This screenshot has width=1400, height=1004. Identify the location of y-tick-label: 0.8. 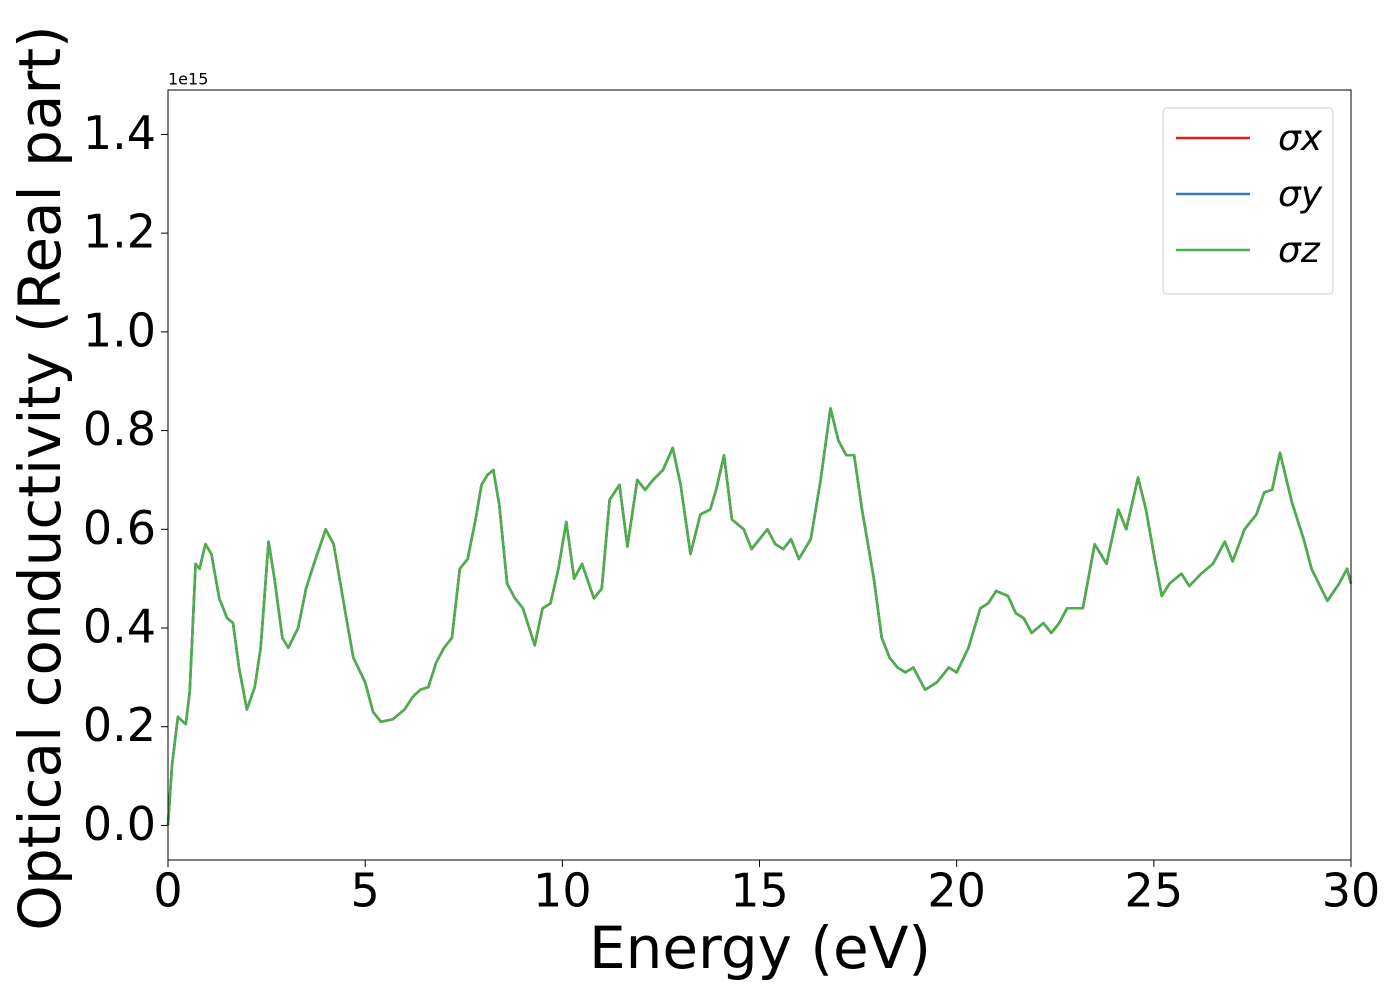
(119, 429).